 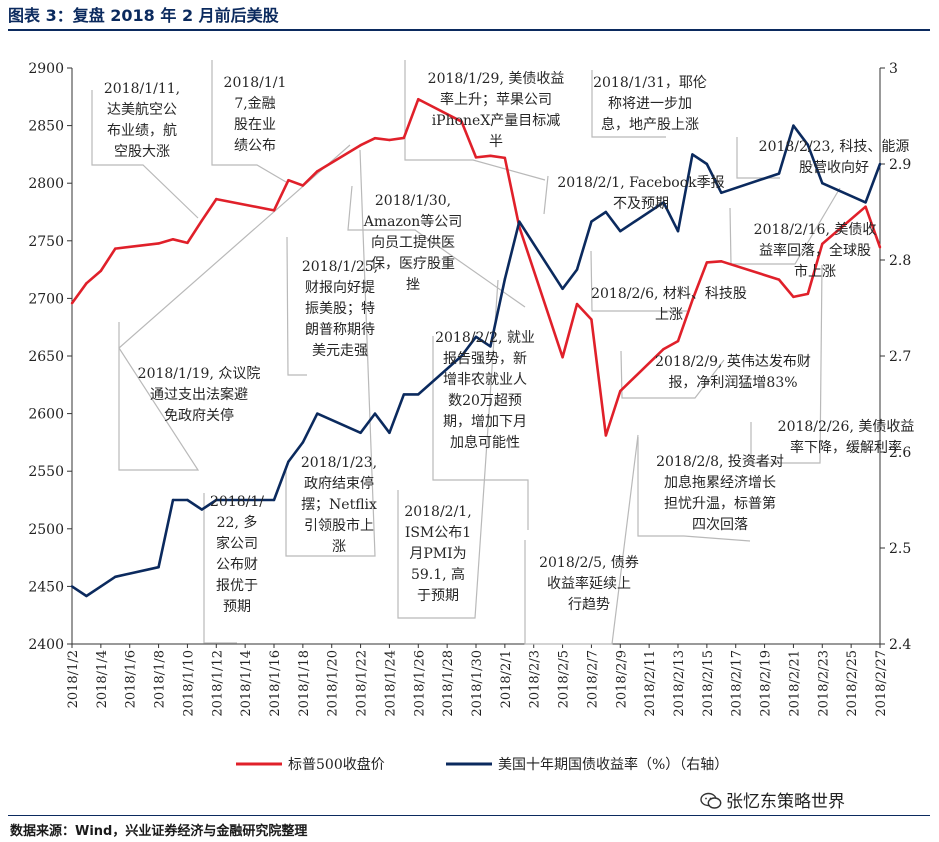 What do you see at coordinates (237, 502) in the screenshot?
I see `annotation-text-a-0122: 2018/1/` at bounding box center [237, 502].